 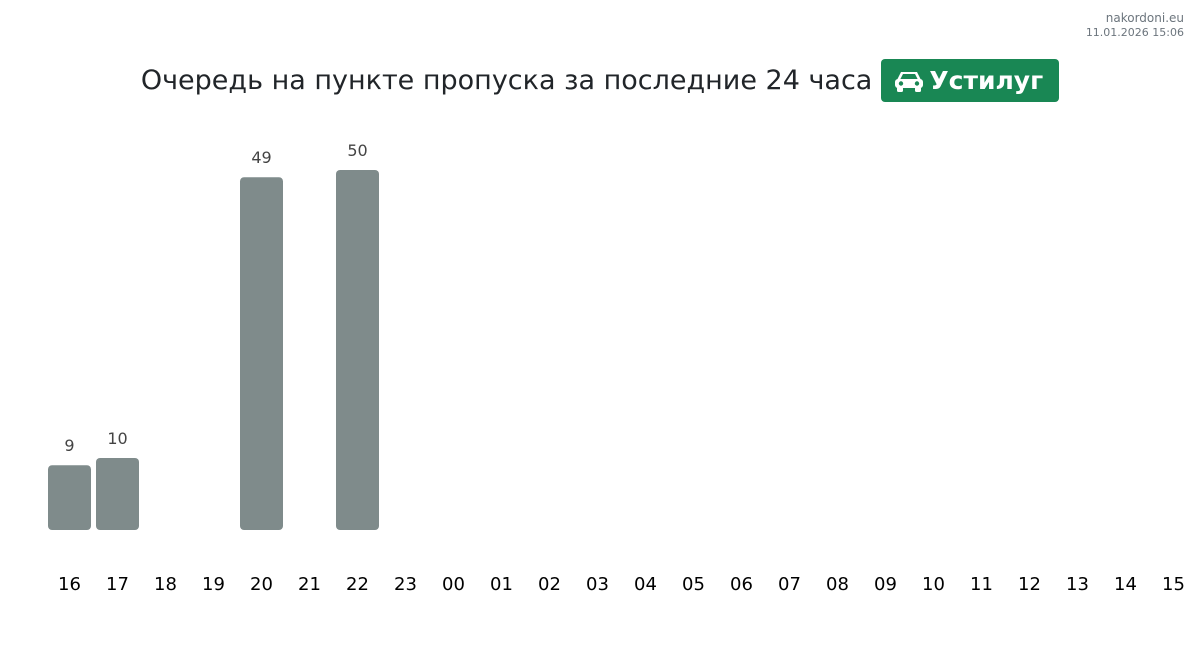 What do you see at coordinates (909, 81) in the screenshot?
I see `car-icon` at bounding box center [909, 81].